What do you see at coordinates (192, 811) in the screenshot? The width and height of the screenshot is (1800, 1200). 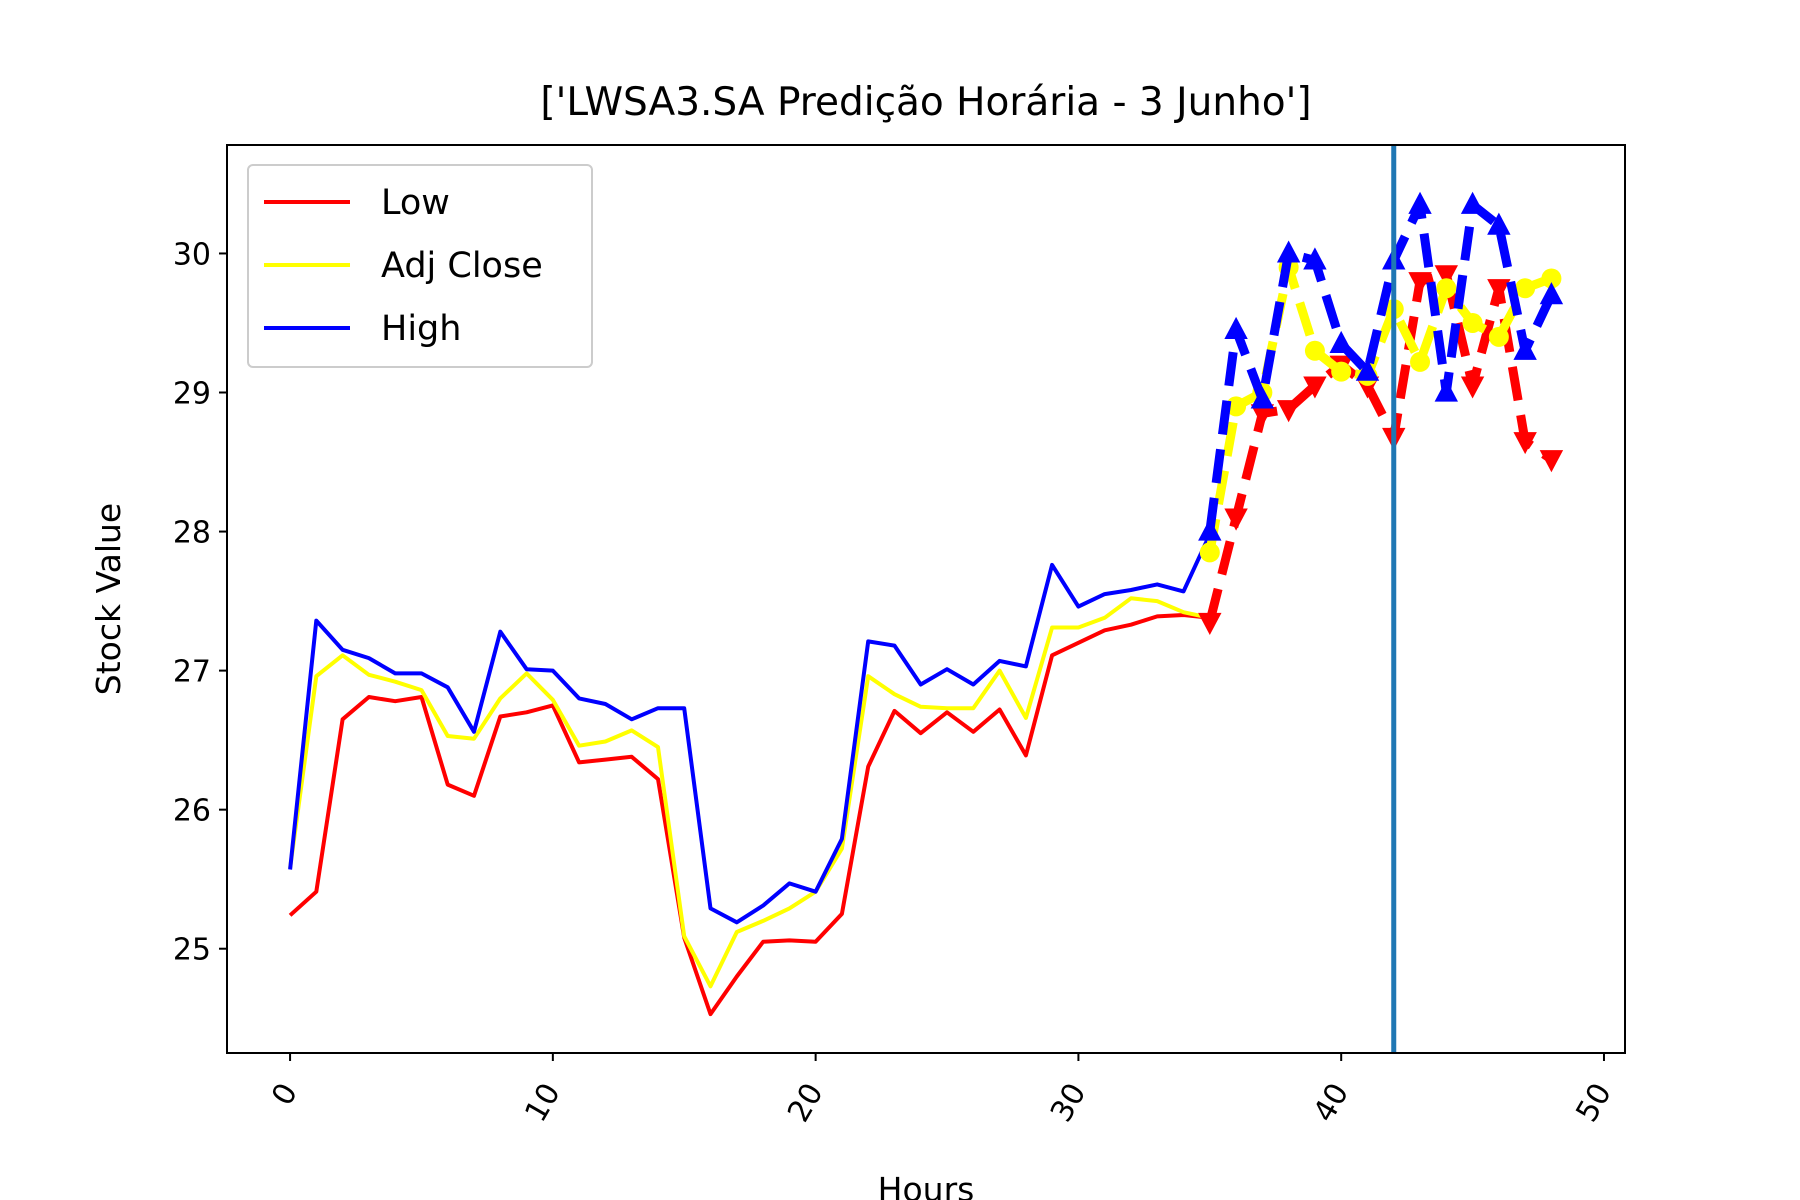 I see `y-tick-label: 26` at bounding box center [192, 811].